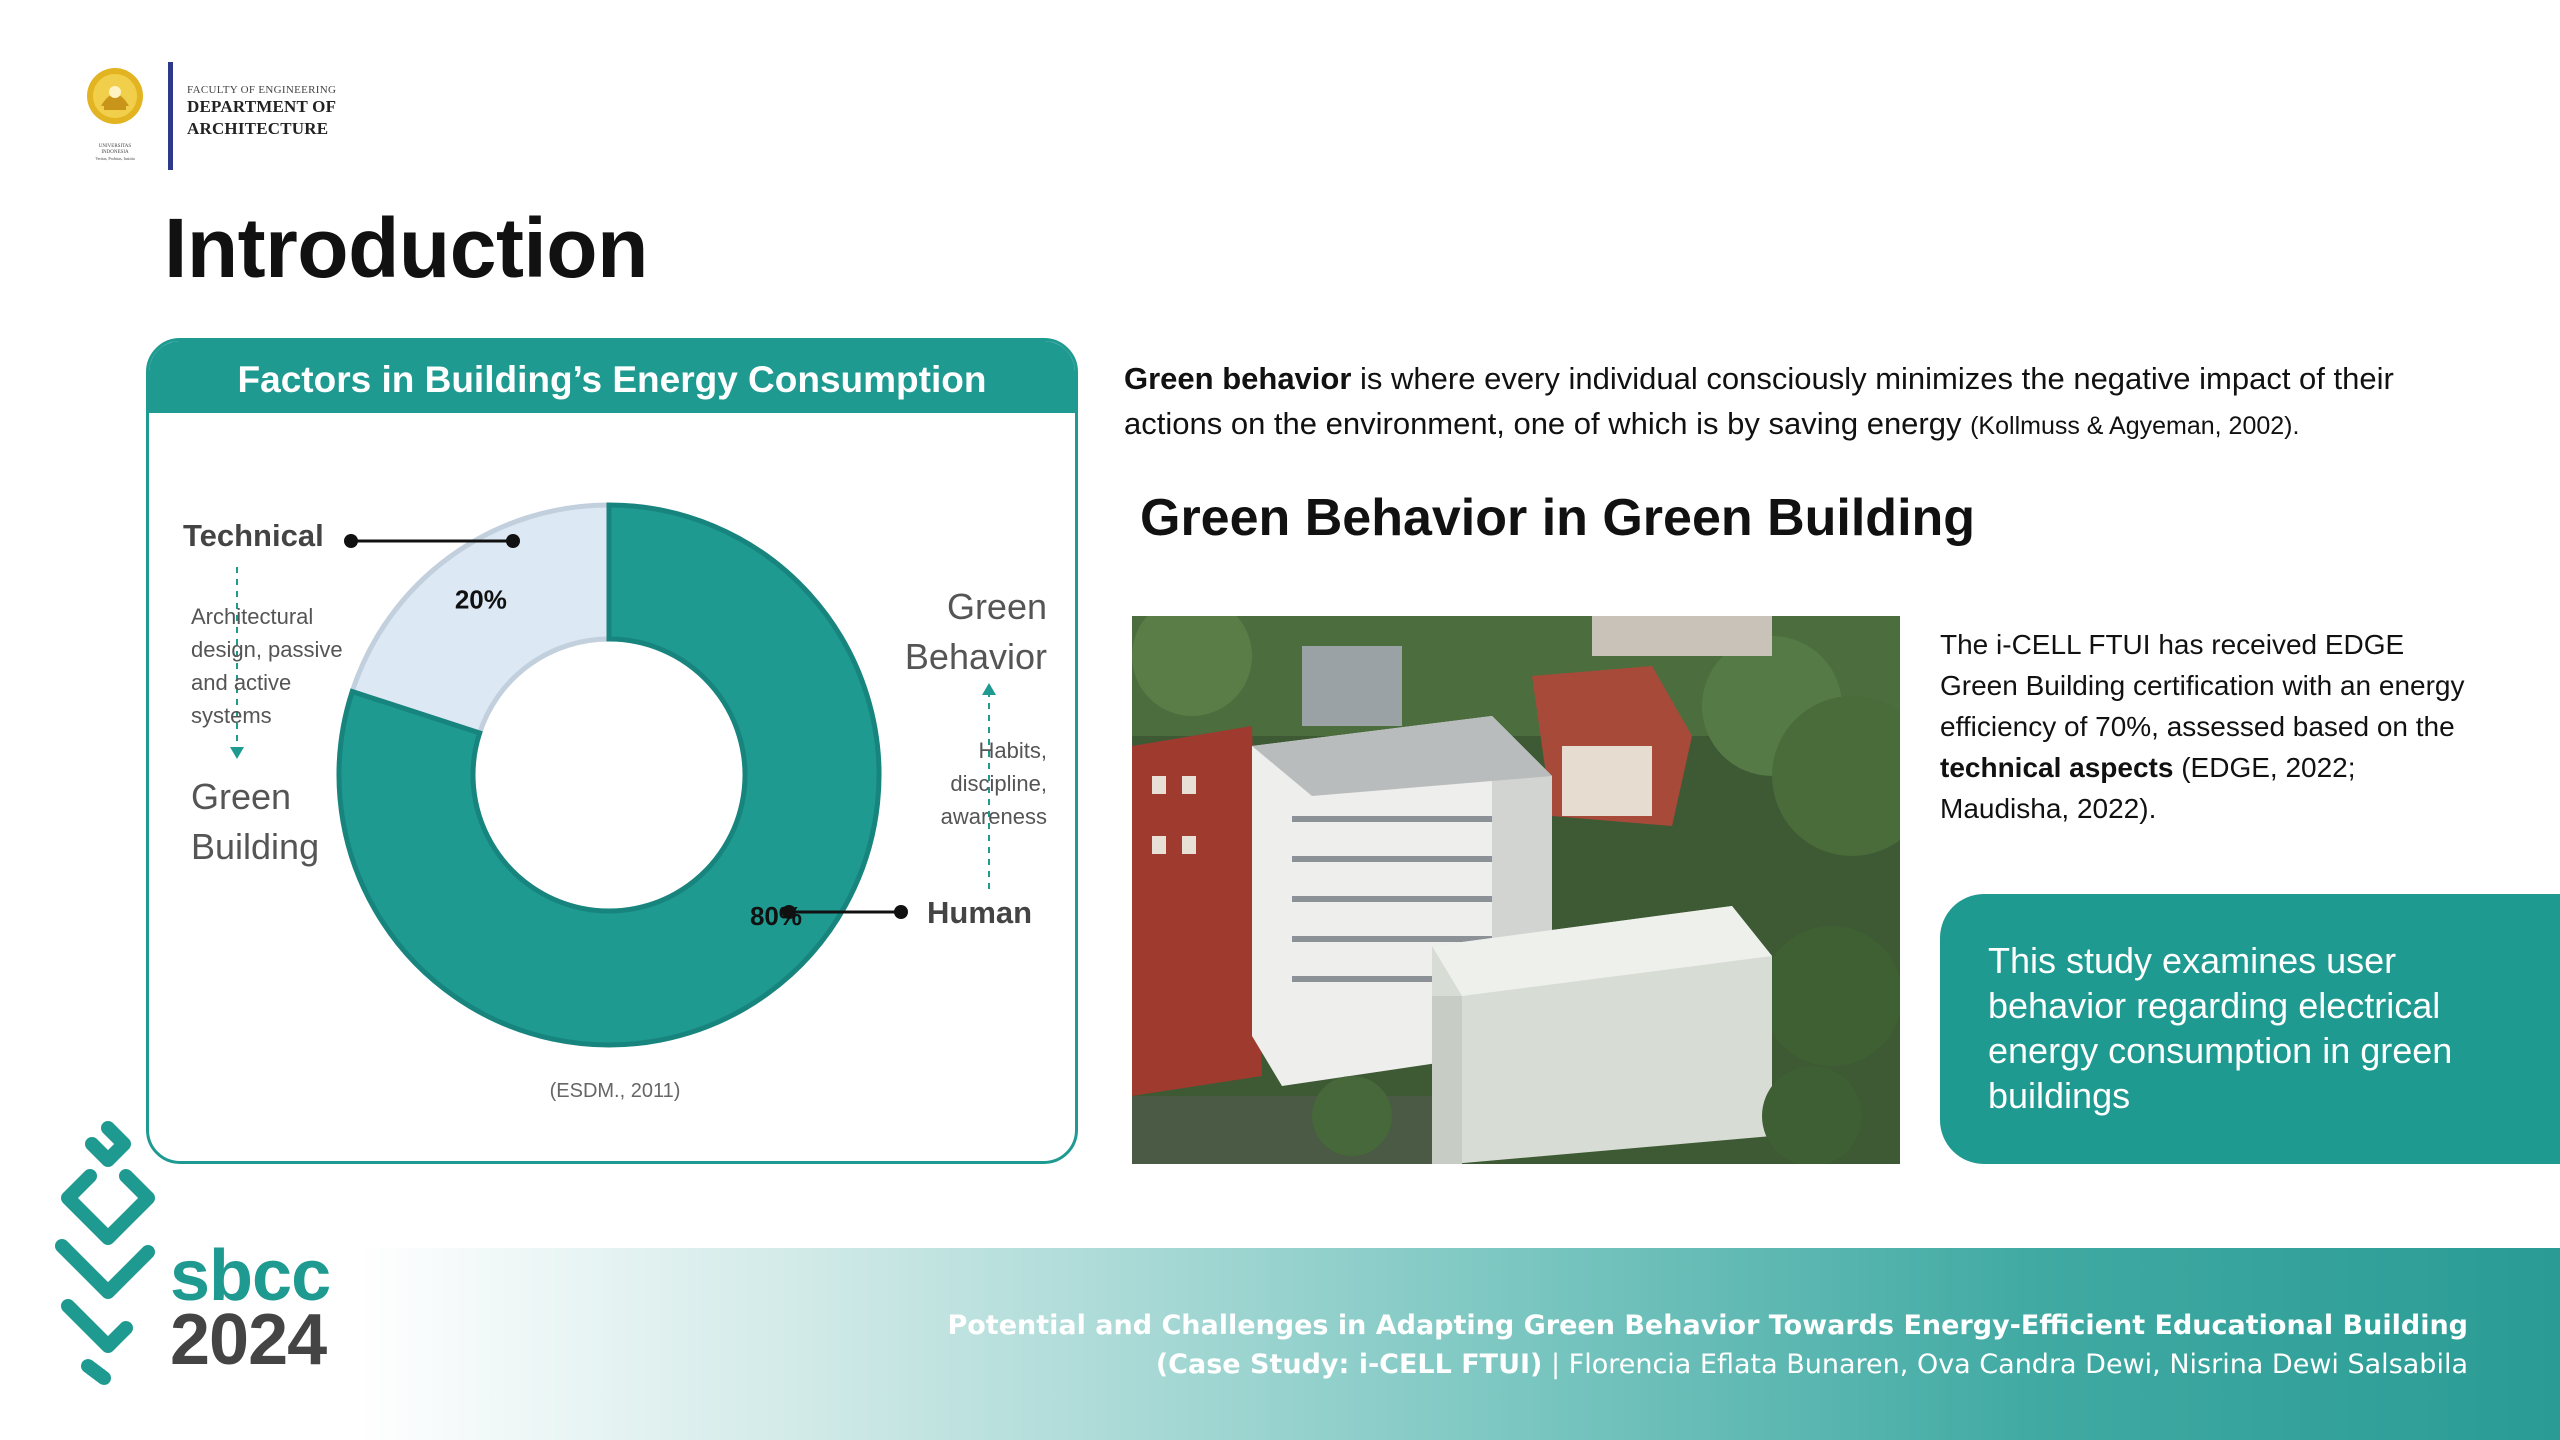 Image resolution: width=2560 pixels, height=1440 pixels. I want to click on sbcc-emblem-icon, so click(105, 1253).